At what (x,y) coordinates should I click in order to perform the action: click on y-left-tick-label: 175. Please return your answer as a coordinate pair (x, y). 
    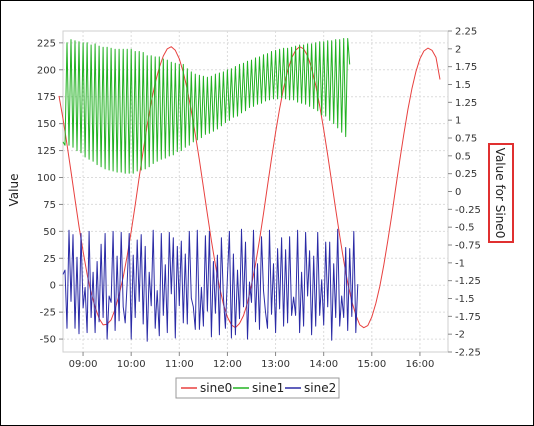
    Looking at the image, I should click on (46, 97).